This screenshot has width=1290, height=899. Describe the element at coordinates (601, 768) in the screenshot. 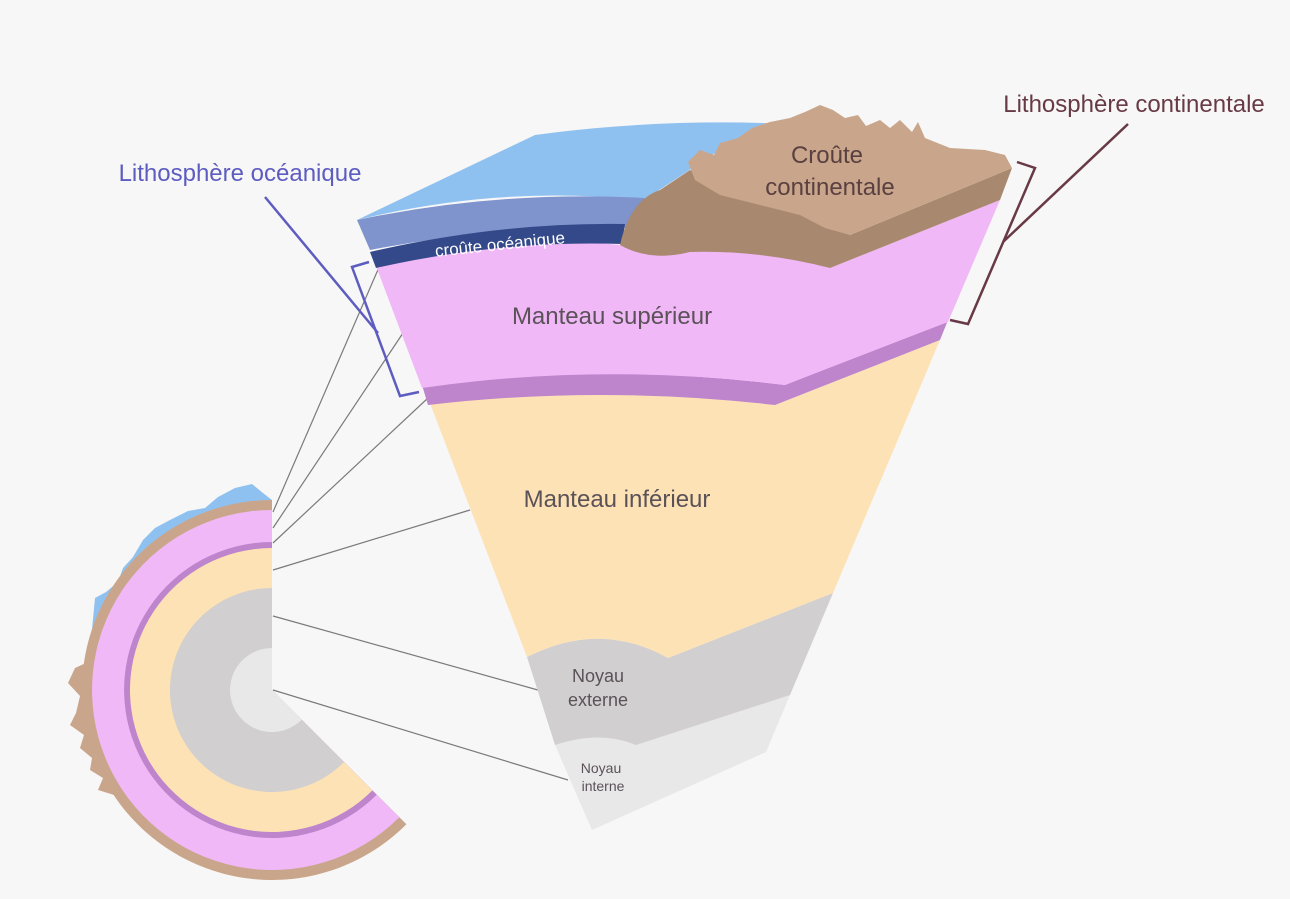

I see `inner-core-label-line1: Noyau` at that location.